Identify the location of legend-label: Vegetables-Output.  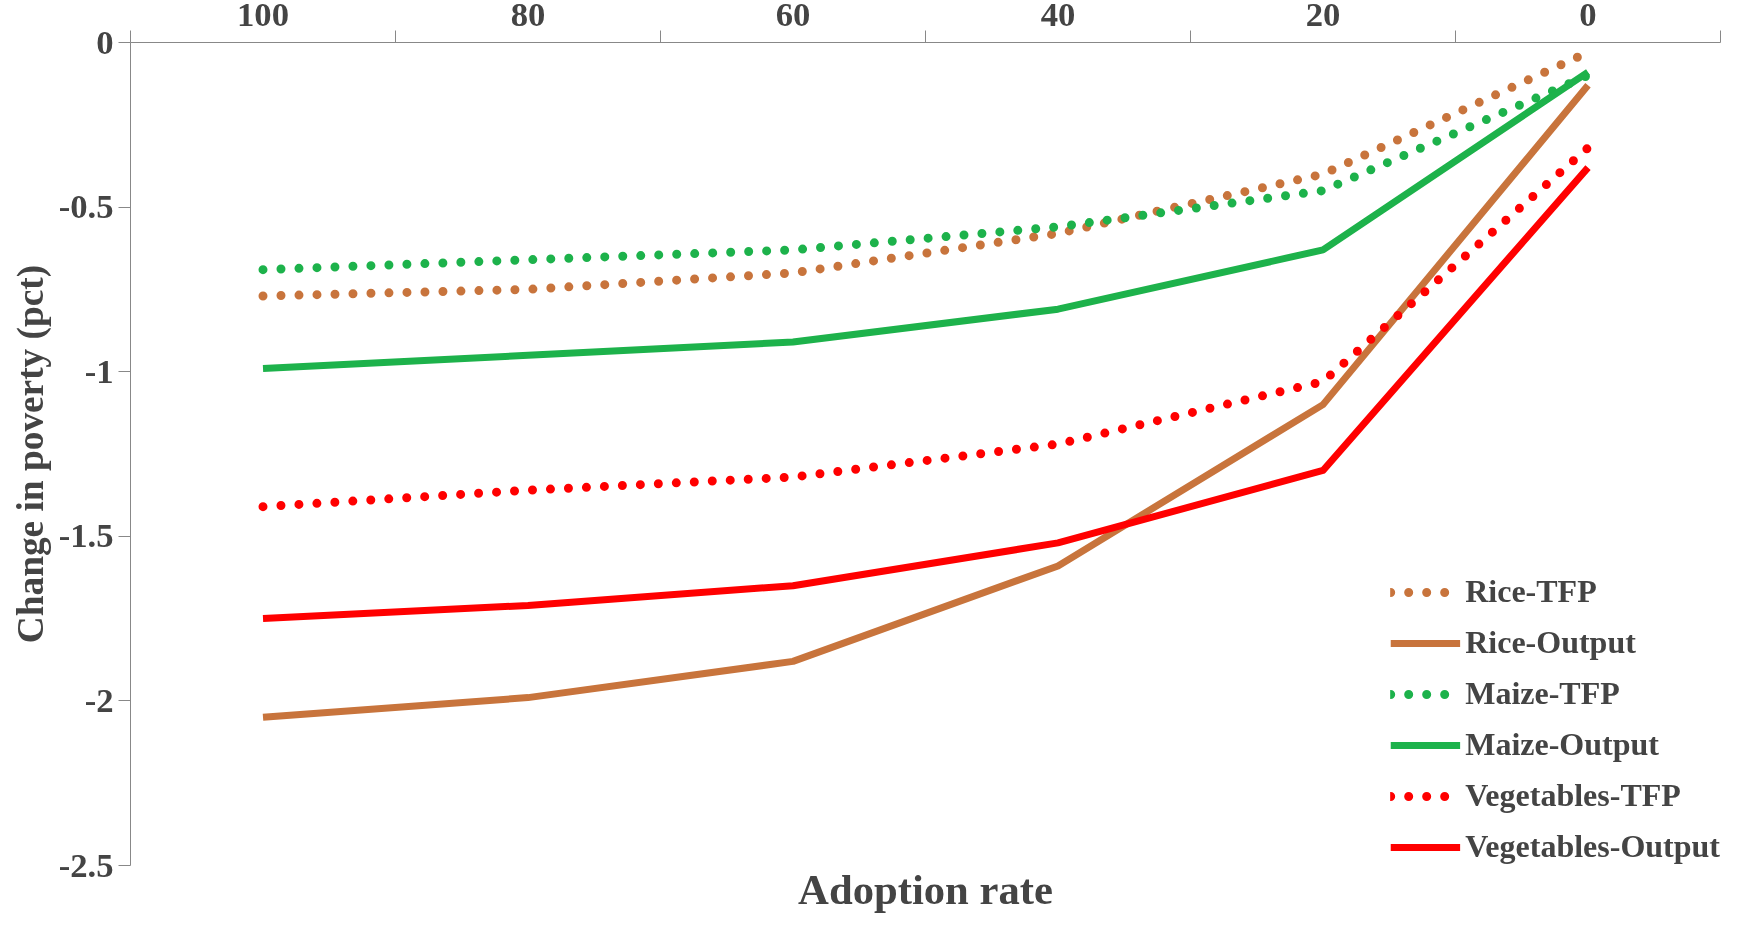
(1592, 846).